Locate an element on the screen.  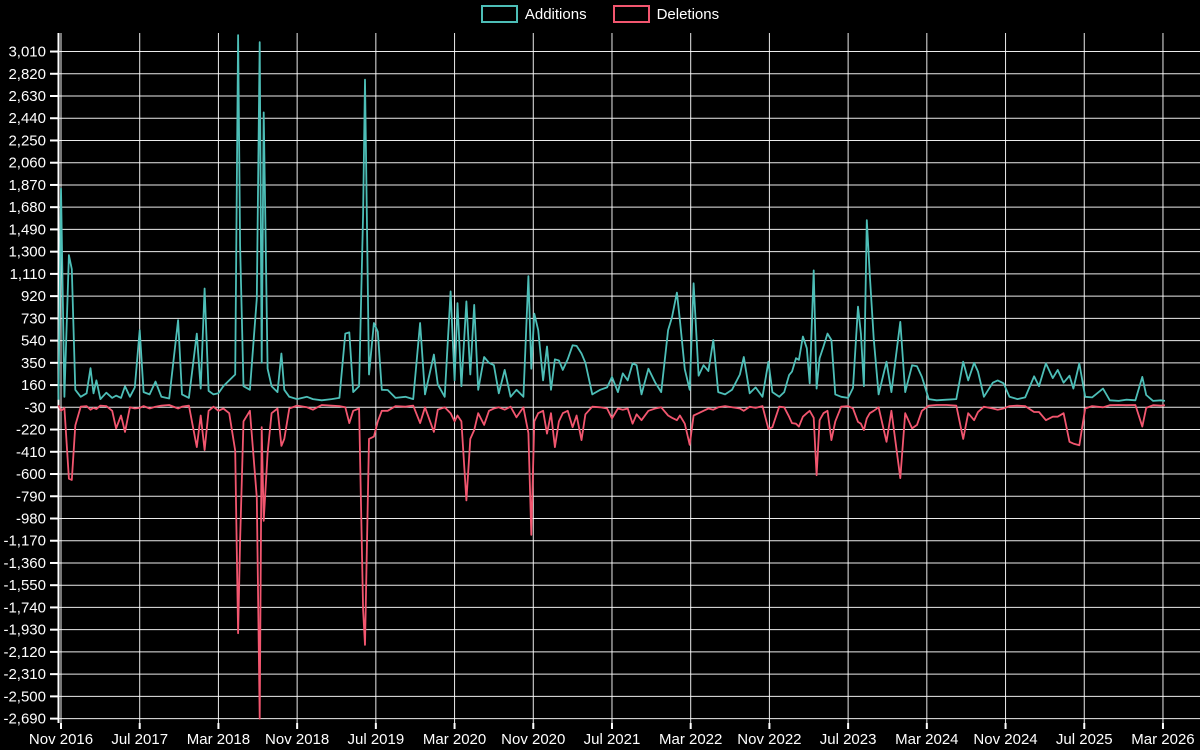
legend-item-deletions: Deletions is located at coordinates (666, 14).